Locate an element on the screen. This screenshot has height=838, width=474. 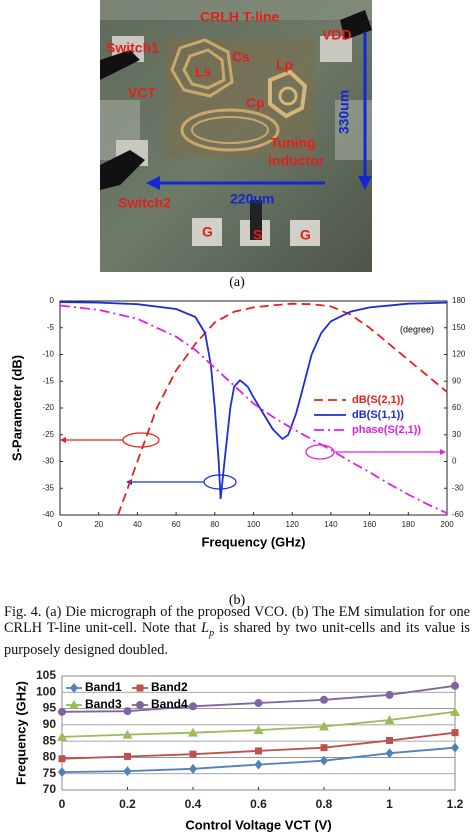
y-tick-label: -25 is located at coordinates (48, 434).